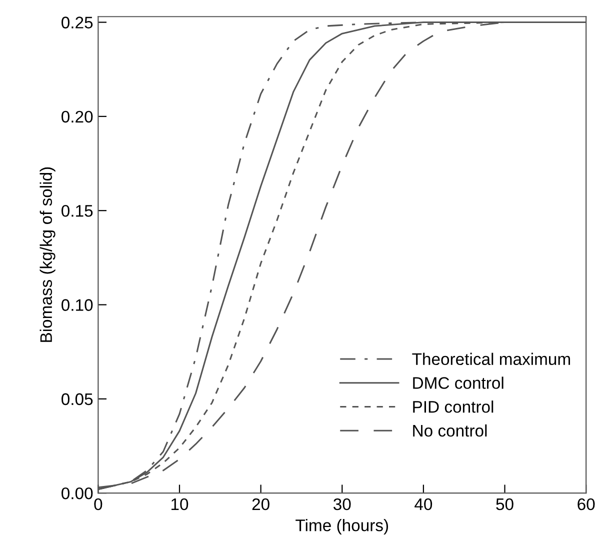  What do you see at coordinates (77, 116) in the screenshot?
I see `y-tick-label: 0.20` at bounding box center [77, 116].